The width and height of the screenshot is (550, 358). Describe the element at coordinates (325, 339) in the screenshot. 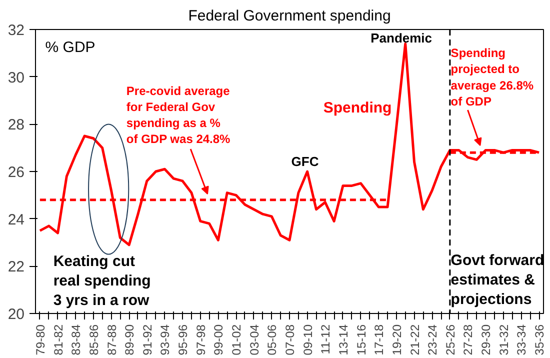

I see `x-tick-label: 11-12` at that location.